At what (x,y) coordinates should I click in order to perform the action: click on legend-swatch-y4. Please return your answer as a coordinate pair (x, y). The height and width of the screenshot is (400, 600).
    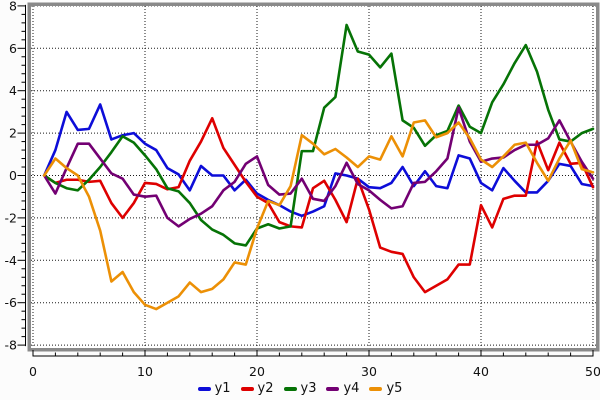
    Looking at the image, I should click on (333, 389).